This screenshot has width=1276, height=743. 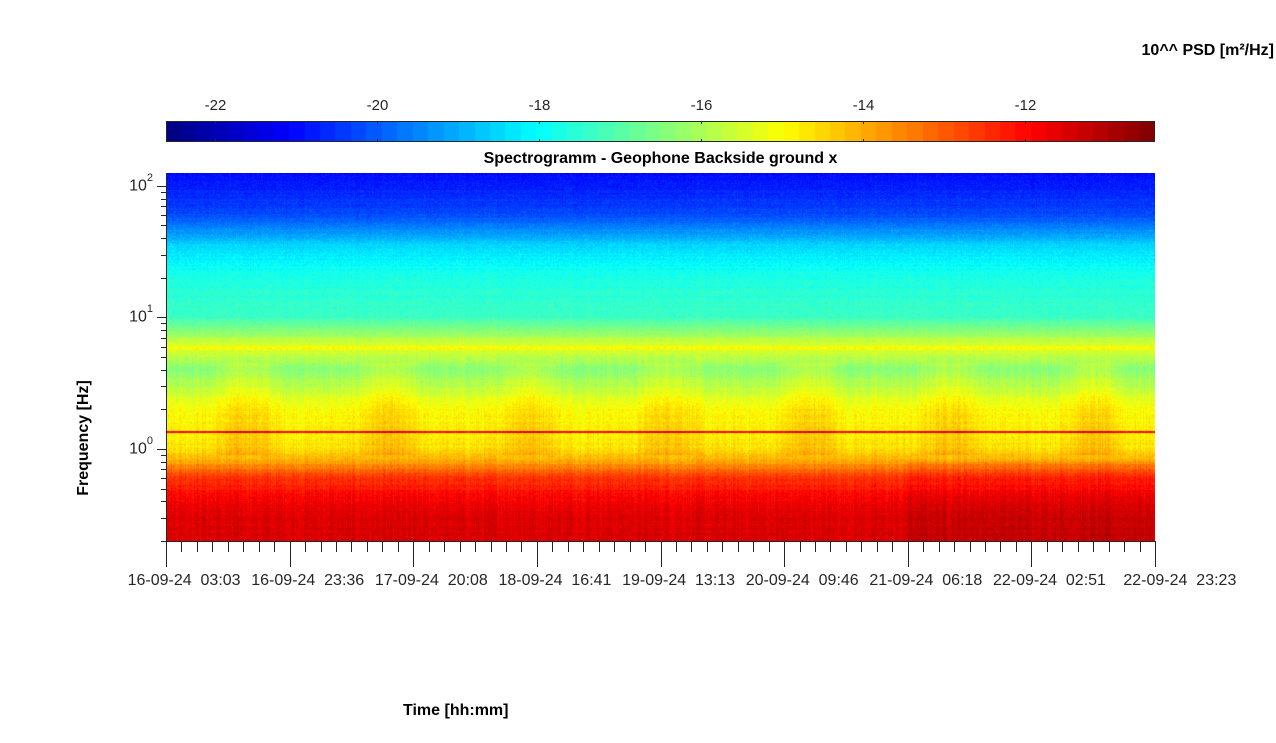 I want to click on colorbar-tick-label: -20, so click(x=377, y=105).